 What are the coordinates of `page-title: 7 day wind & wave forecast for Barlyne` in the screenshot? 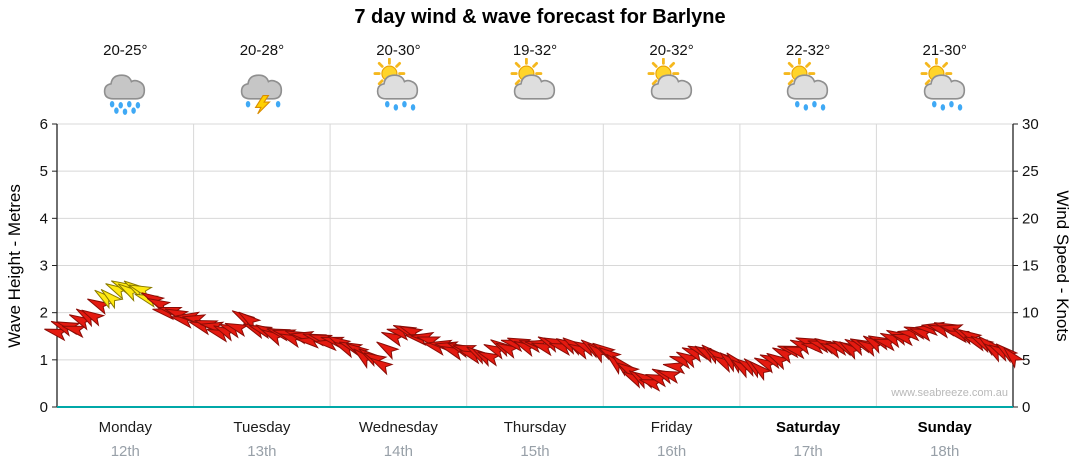 It's located at (540, 17).